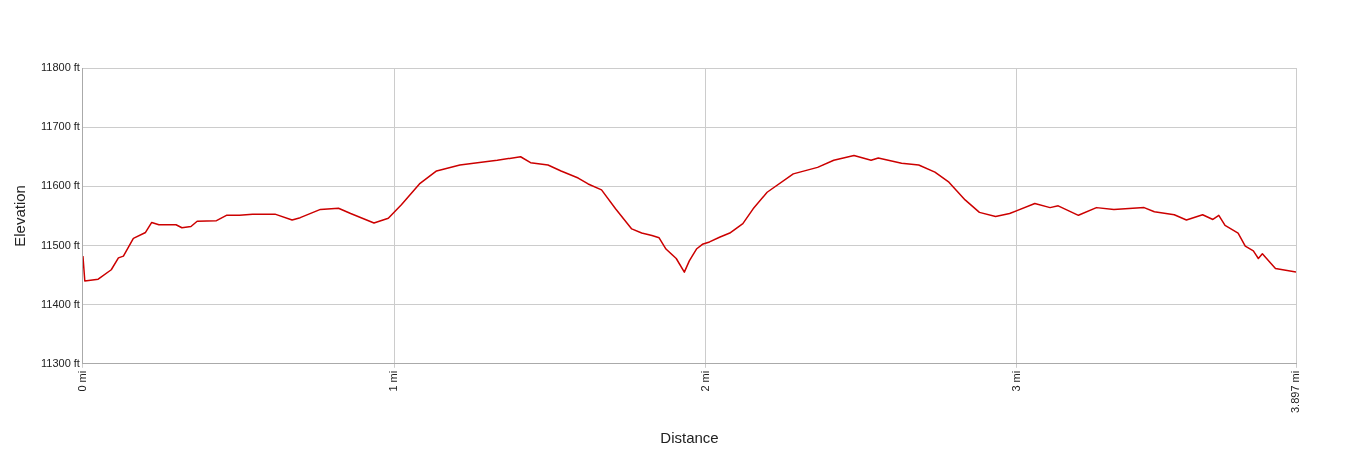 The width and height of the screenshot is (1360, 460). Describe the element at coordinates (60, 67) in the screenshot. I see `y-tick-label: 11800 ft` at that location.